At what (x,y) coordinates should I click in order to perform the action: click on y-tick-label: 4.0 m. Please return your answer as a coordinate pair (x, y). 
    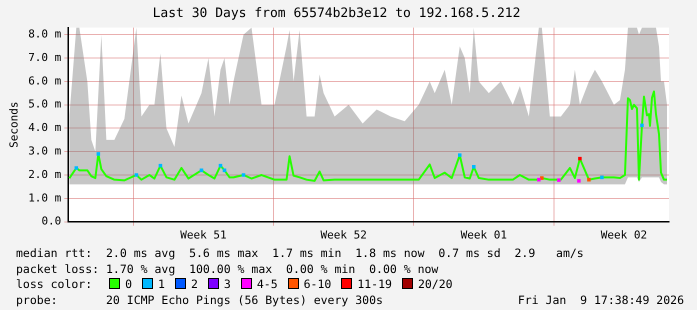
    Looking at the image, I should click on (45, 127).